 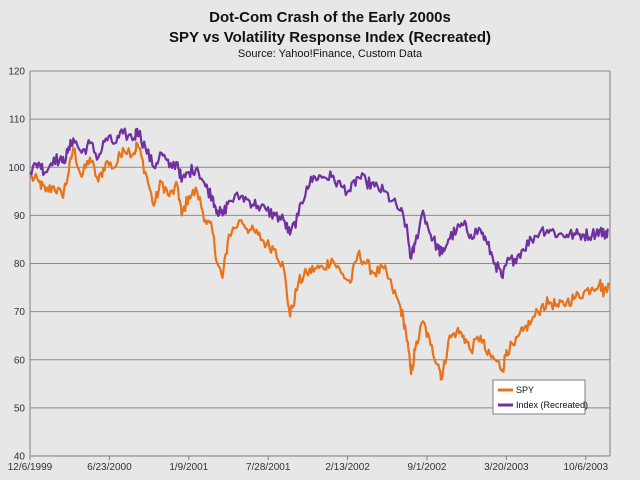 I want to click on y-tick-label: 40, so click(x=20, y=457).